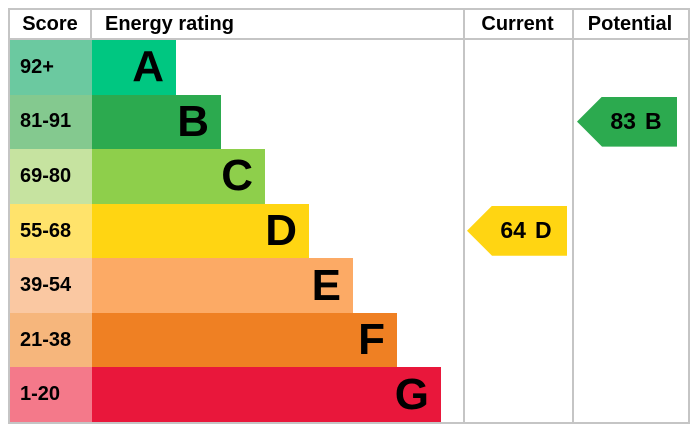 The image size is (697, 438). What do you see at coordinates (51, 231) in the screenshot?
I see `score-range-label-d: 55-68` at bounding box center [51, 231].